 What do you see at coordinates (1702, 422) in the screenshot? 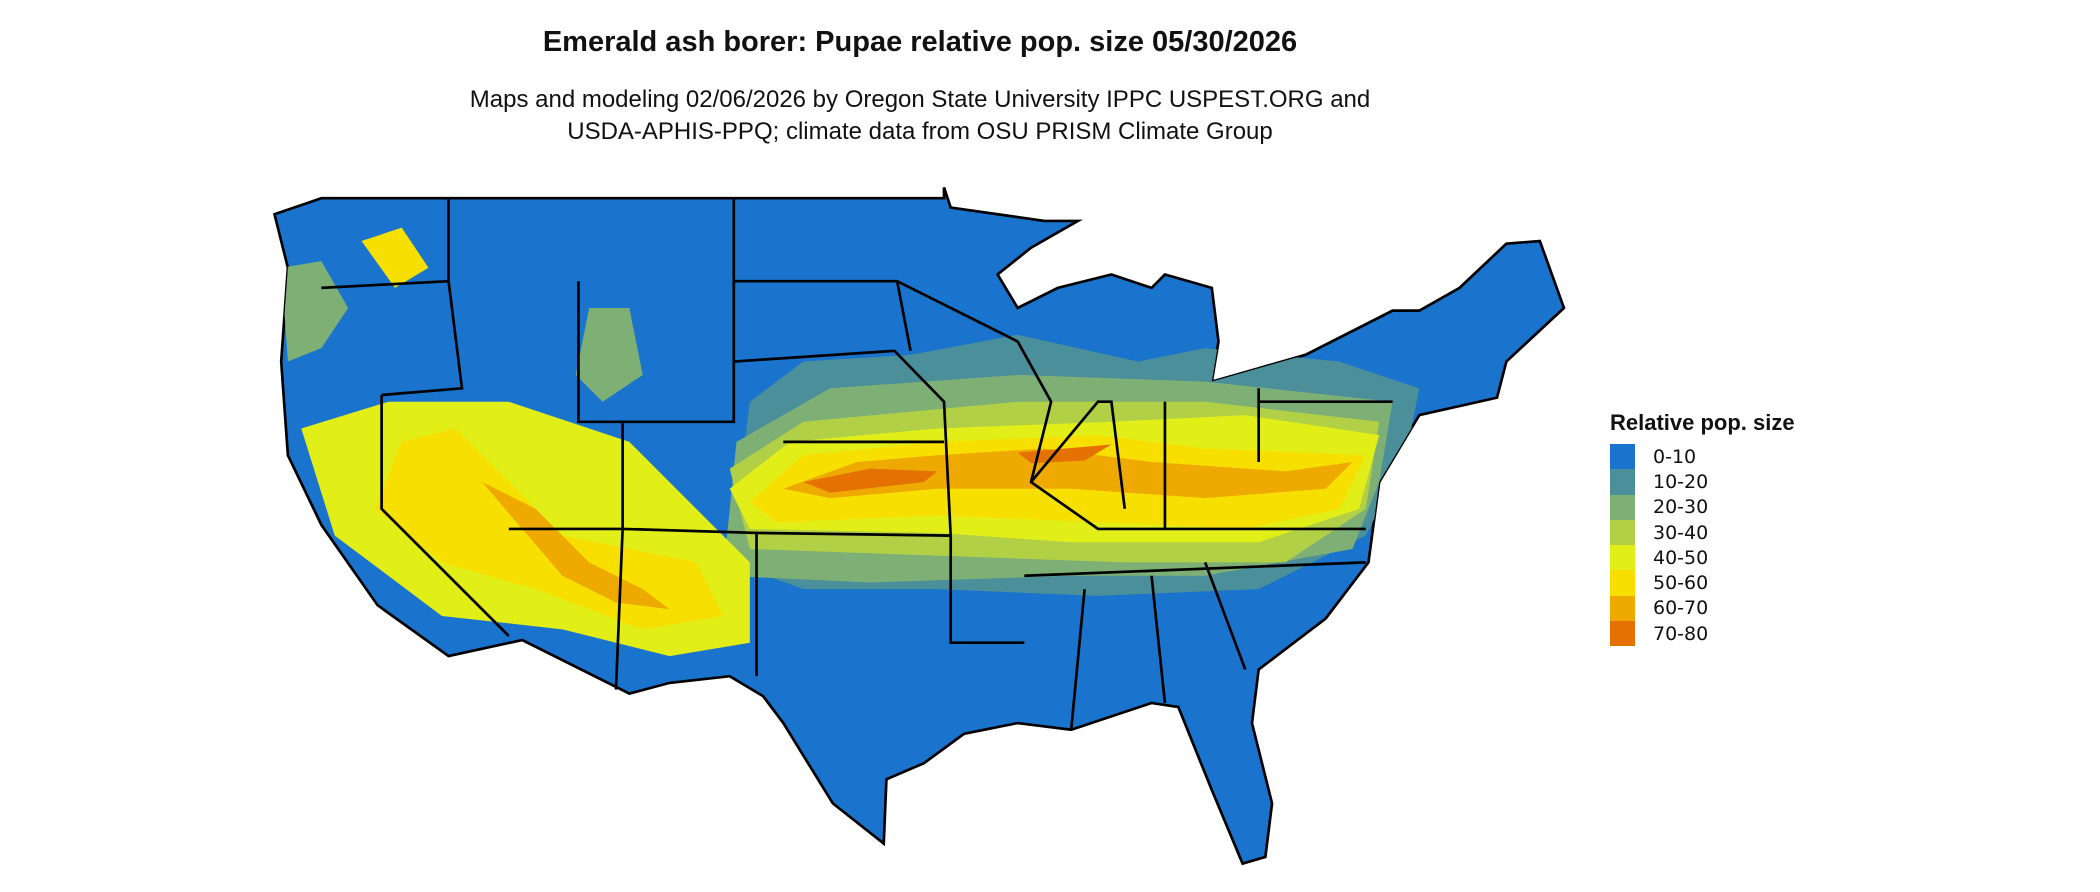
I see `legend-title: Relative pop. size` at bounding box center [1702, 422].